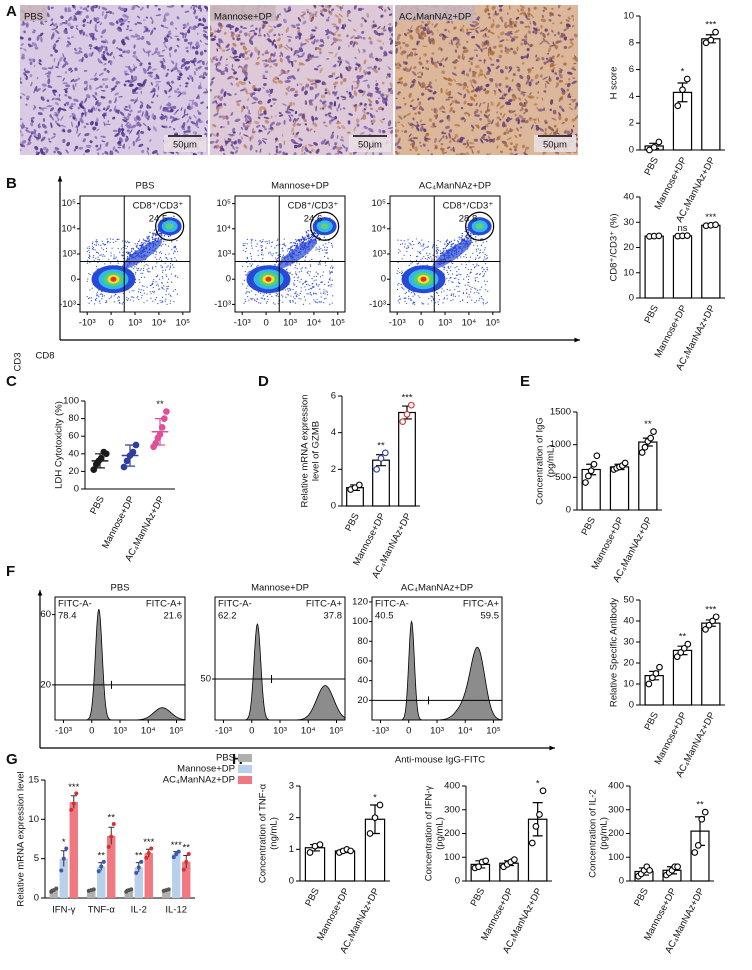 The width and height of the screenshot is (752, 970). I want to click on scale-box, so click(555, 143).